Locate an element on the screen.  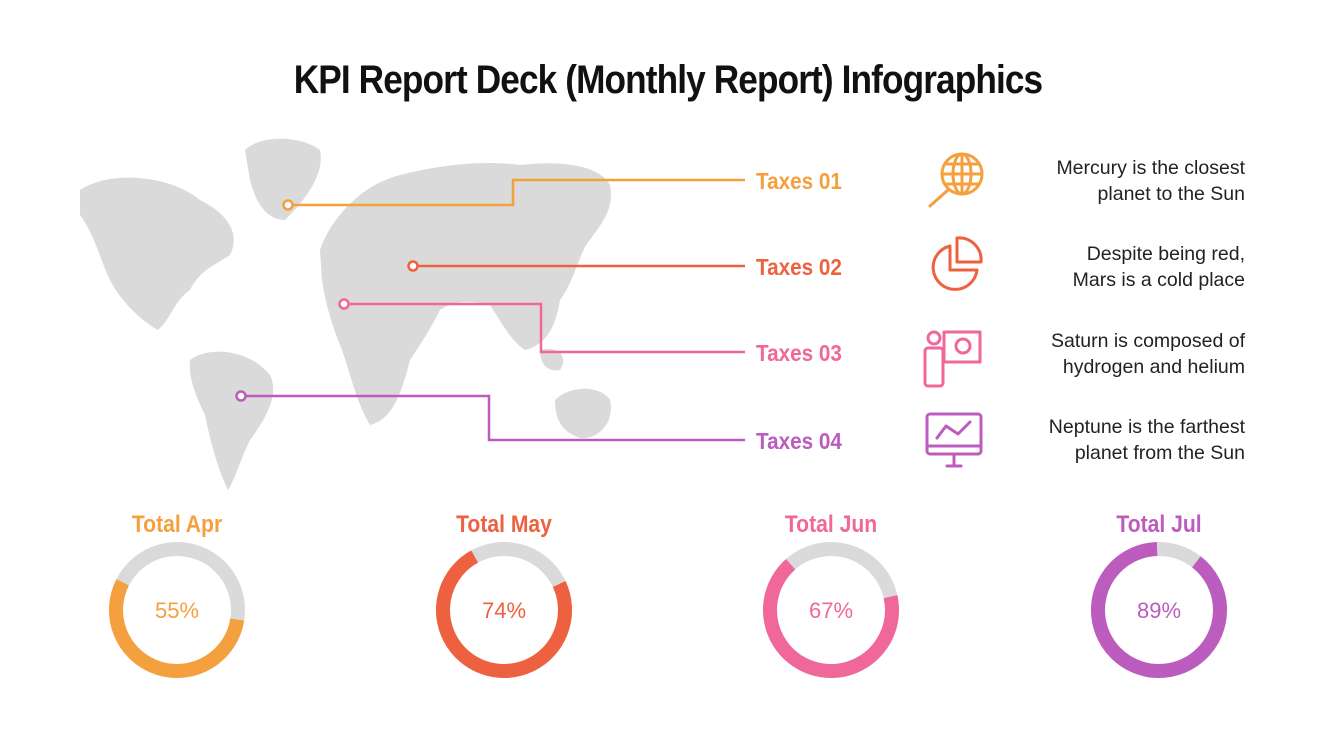
fact-3-line1: Saturn is composed of is located at coordinates (1147, 341).